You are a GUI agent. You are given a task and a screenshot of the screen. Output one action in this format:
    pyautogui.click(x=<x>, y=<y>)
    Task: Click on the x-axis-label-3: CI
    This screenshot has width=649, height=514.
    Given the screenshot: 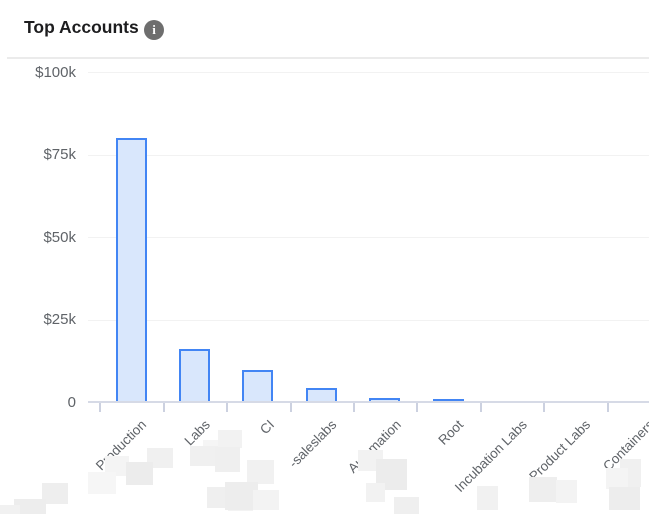 What is the action you would take?
    pyautogui.click(x=266, y=427)
    